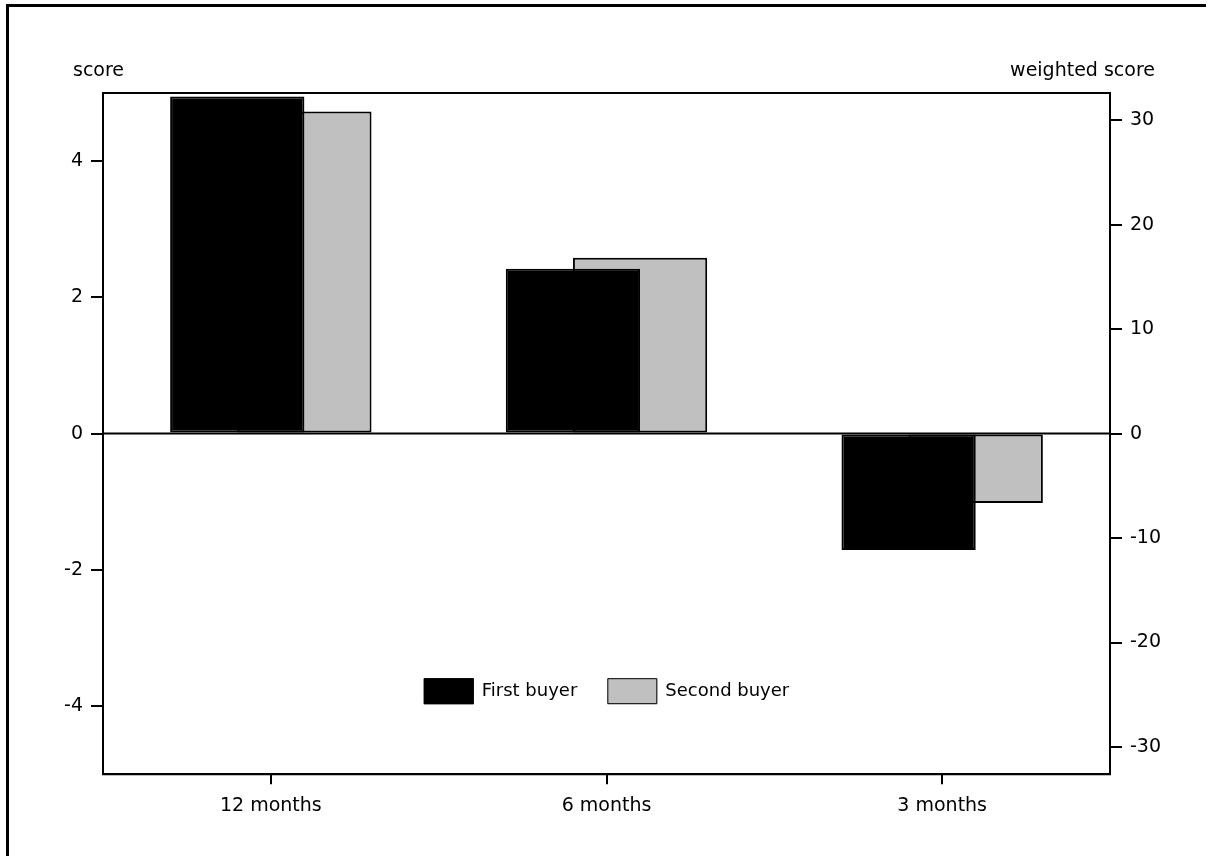 The width and height of the screenshot is (1215, 862). What do you see at coordinates (1082, 69) in the screenshot?
I see `y2-axis-title: weighted score` at bounding box center [1082, 69].